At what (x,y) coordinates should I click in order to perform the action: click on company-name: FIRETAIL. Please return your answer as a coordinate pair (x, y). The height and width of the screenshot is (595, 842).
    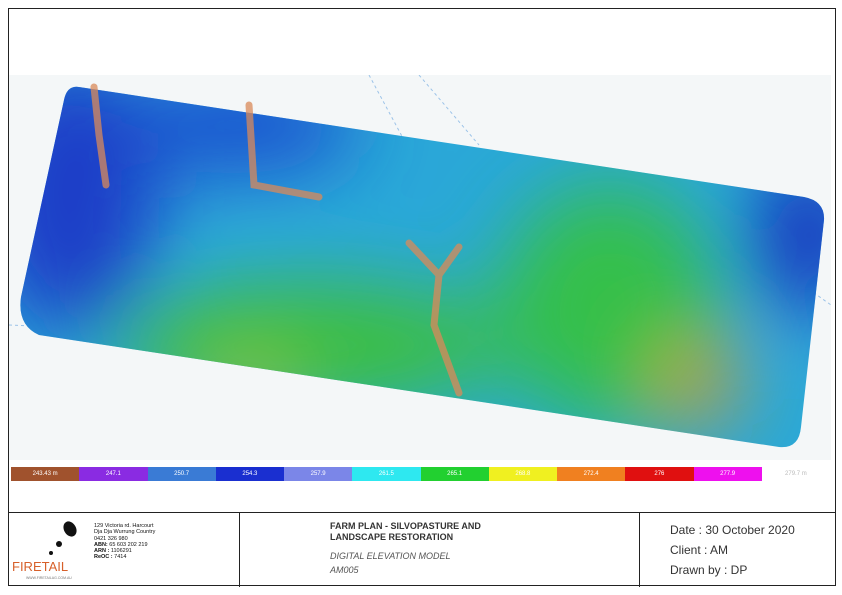
    Looking at the image, I should click on (40, 566).